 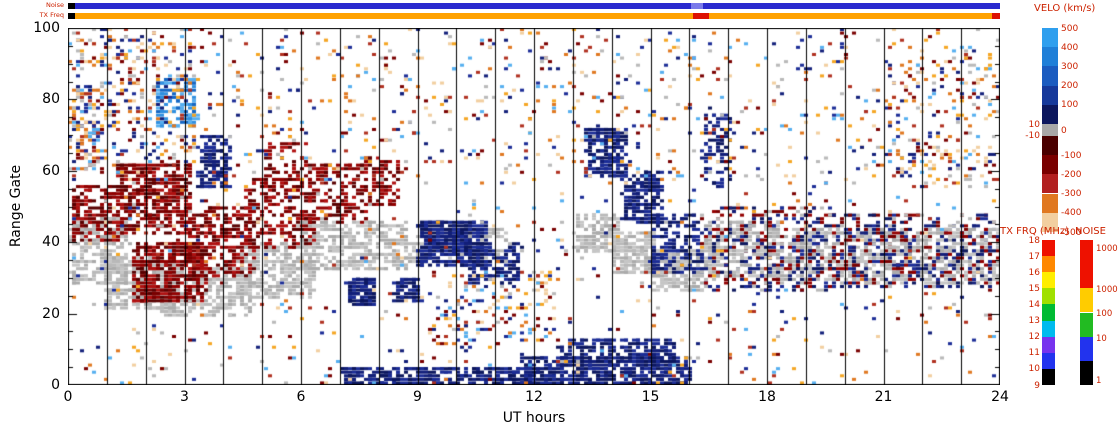 I want to click on txfrq-colorbar-tick-label: 11, so click(x=1034, y=353).